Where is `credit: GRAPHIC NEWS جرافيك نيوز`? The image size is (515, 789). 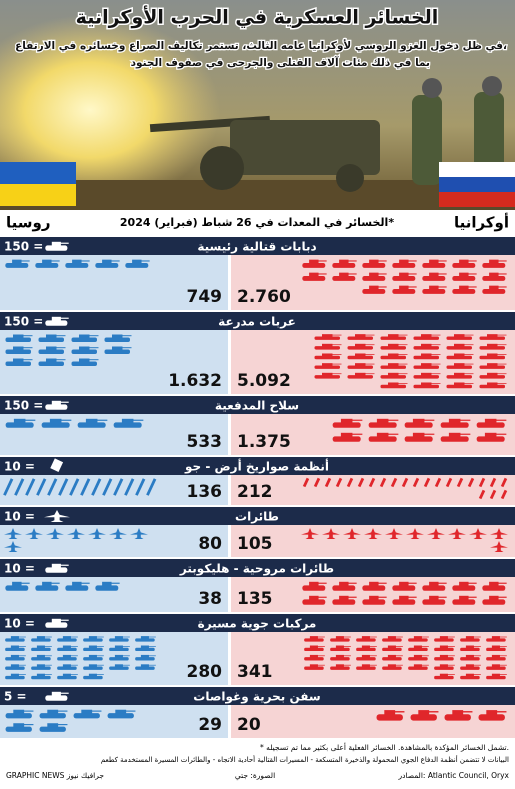 credit: GRAPHIC NEWS جرافيك نيوز is located at coordinates (55, 775).